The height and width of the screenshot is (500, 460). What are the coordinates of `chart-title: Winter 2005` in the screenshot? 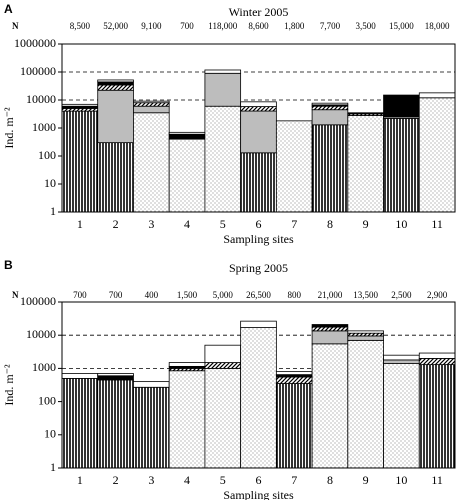 It's located at (259, 12).